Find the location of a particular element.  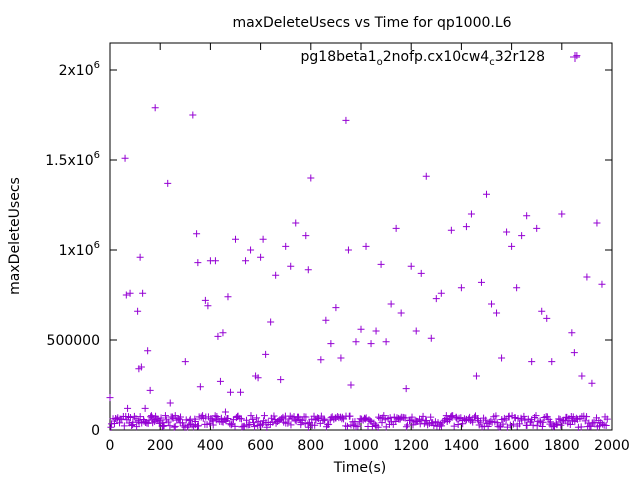

y-axis-label: maxDeleteUsecs is located at coordinates (15, 236).